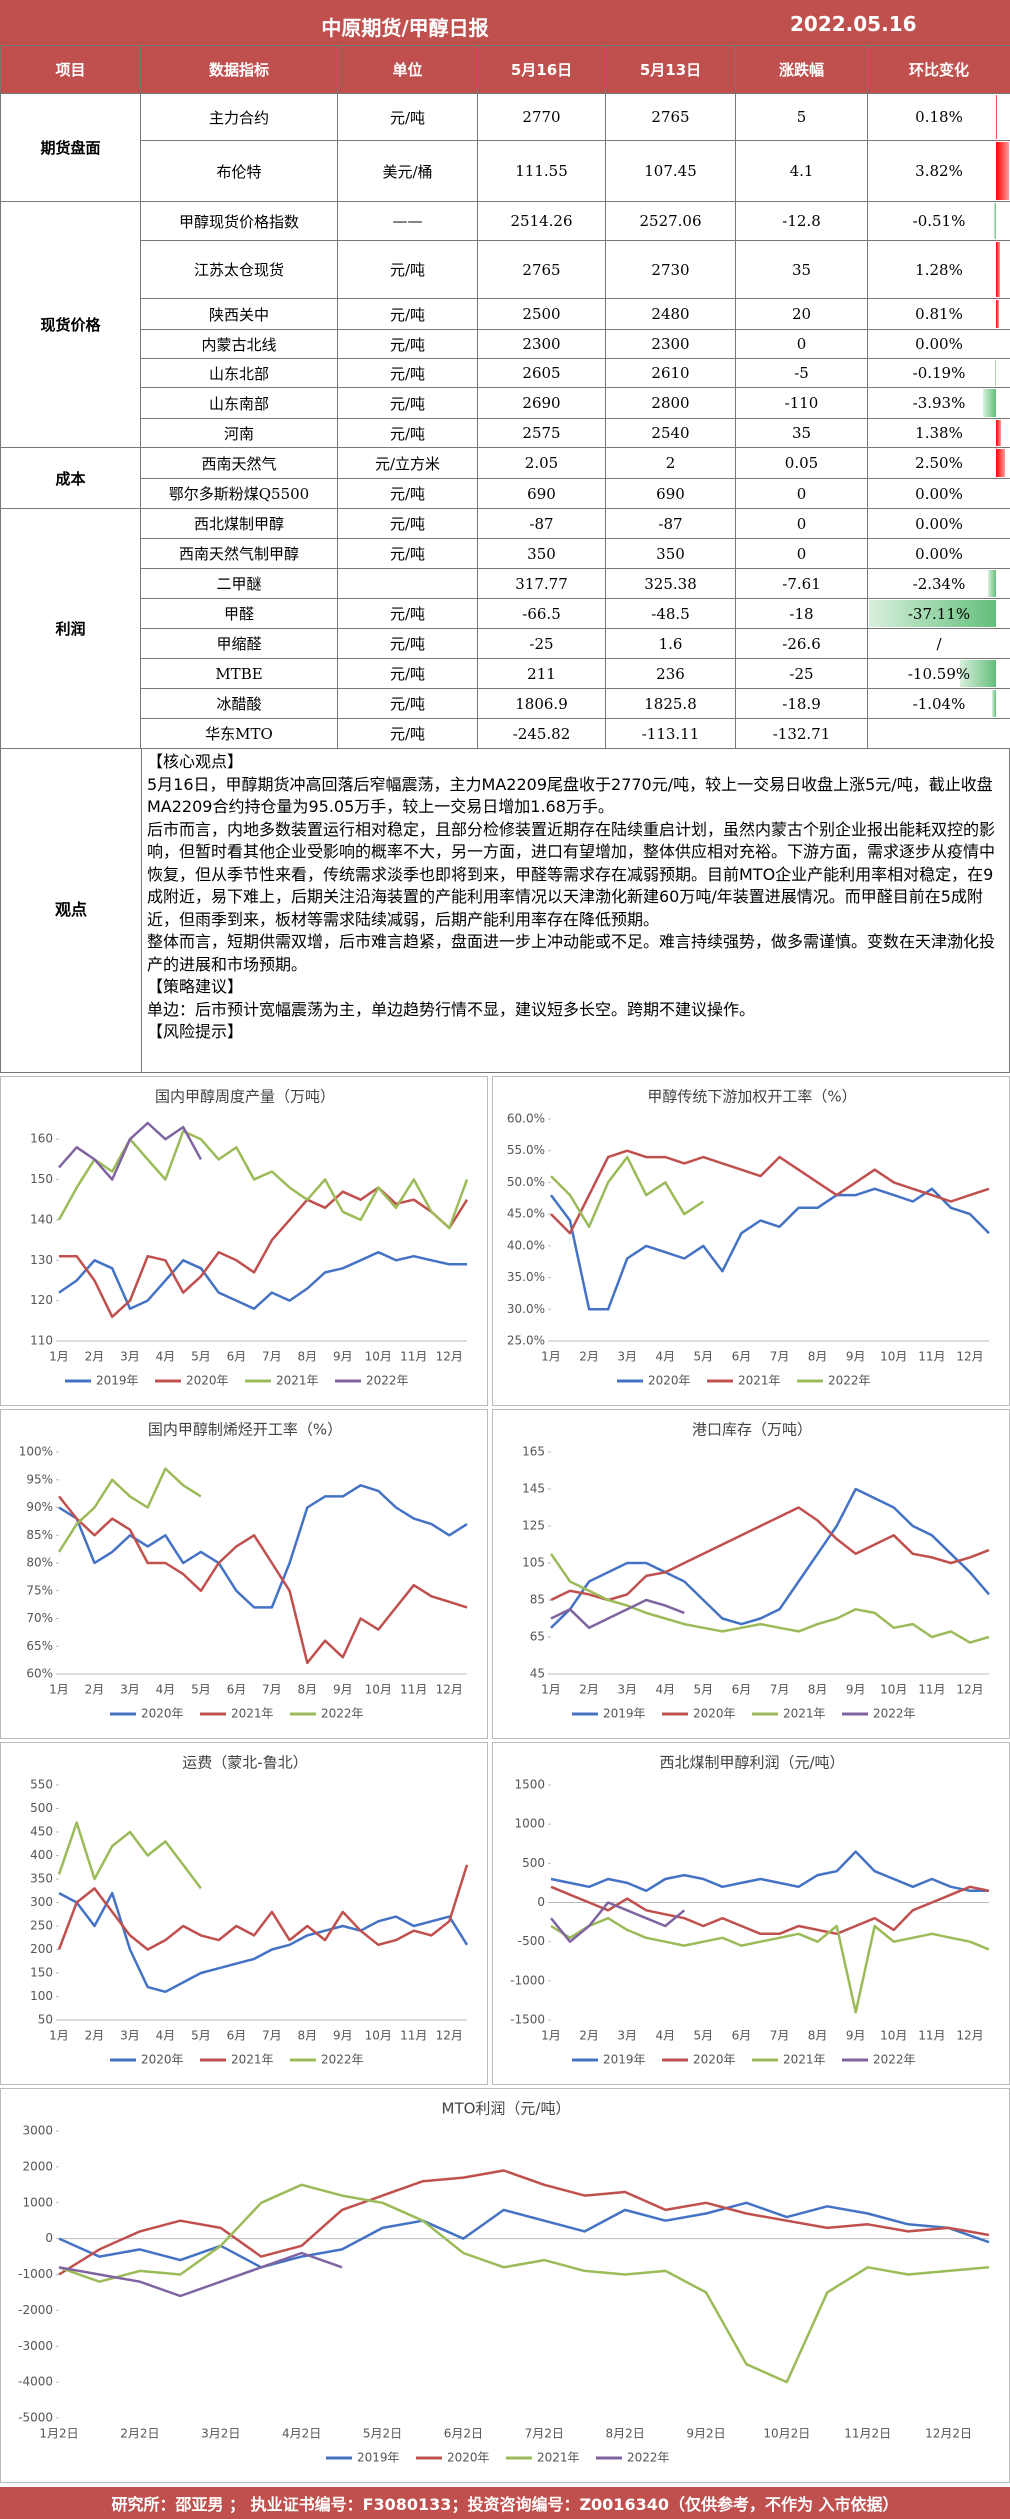  I want to click on x-tick-label: 2月, so click(95, 2036).